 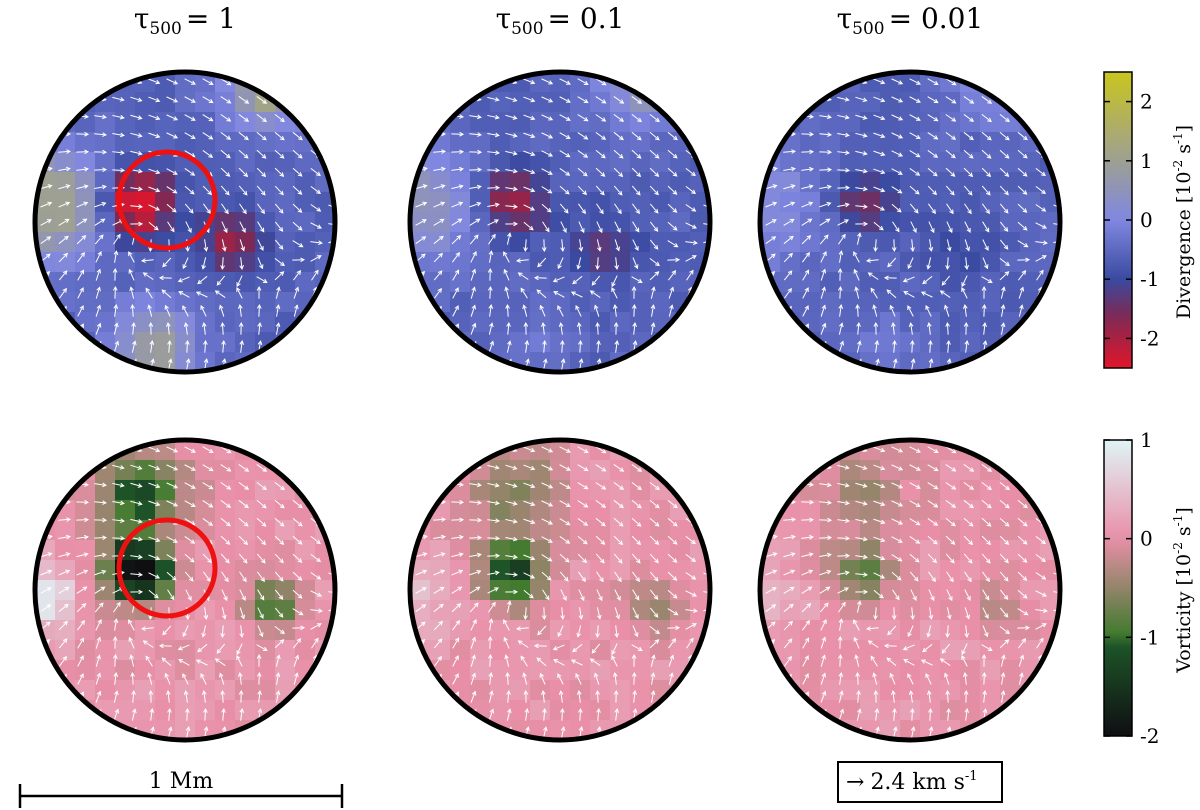 I want to click on velocity-key-exp: -1, so click(x=971, y=776).